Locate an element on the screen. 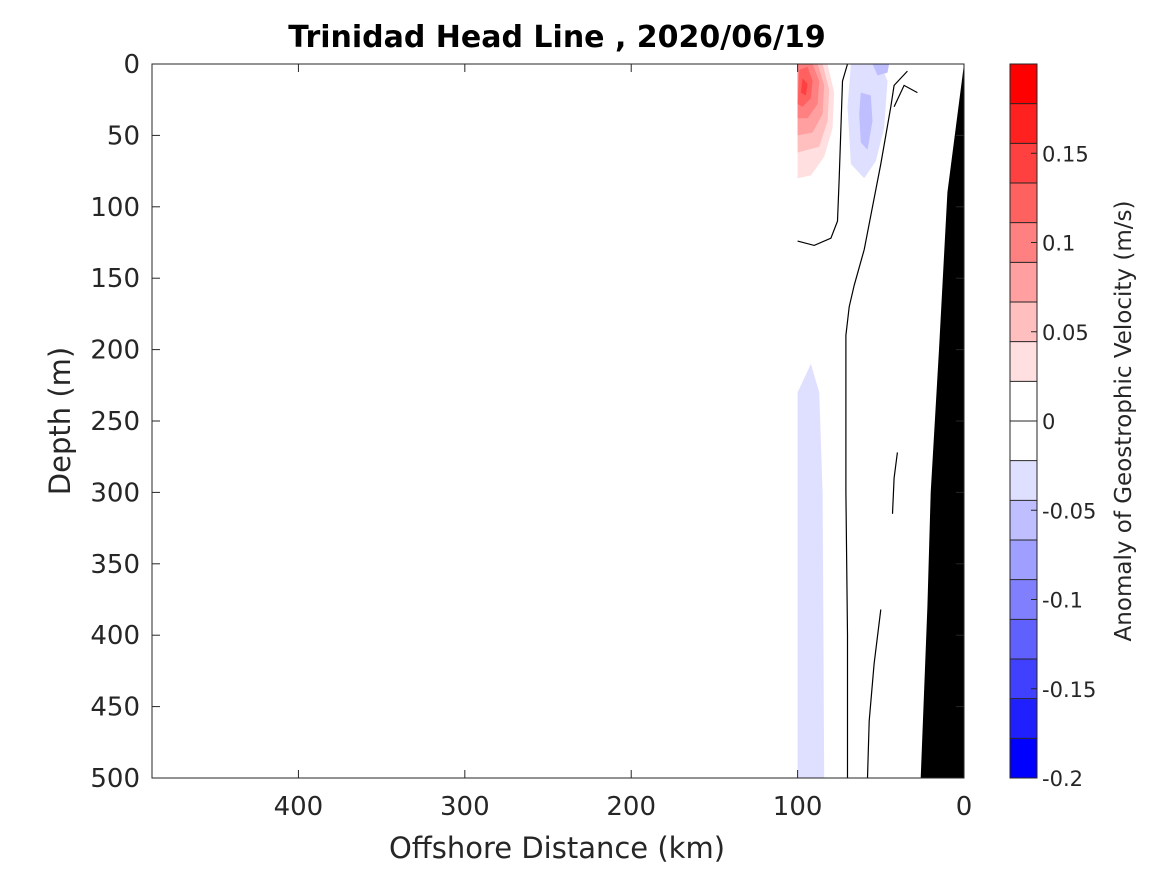 The height and width of the screenshot is (875, 1167). x-tick-label: 0 is located at coordinates (964, 807).